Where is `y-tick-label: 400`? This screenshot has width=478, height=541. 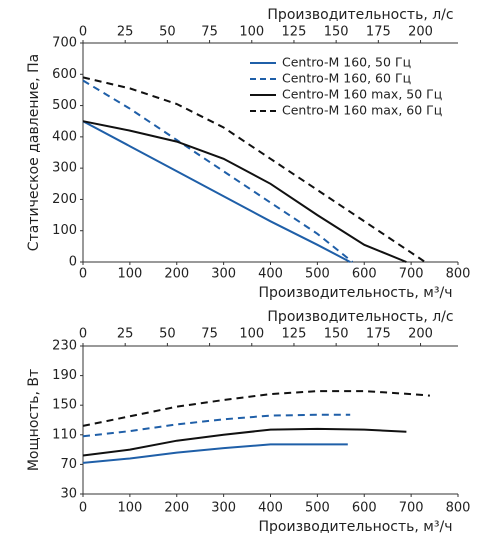
y-tick-label: 400 is located at coordinates (64, 136).